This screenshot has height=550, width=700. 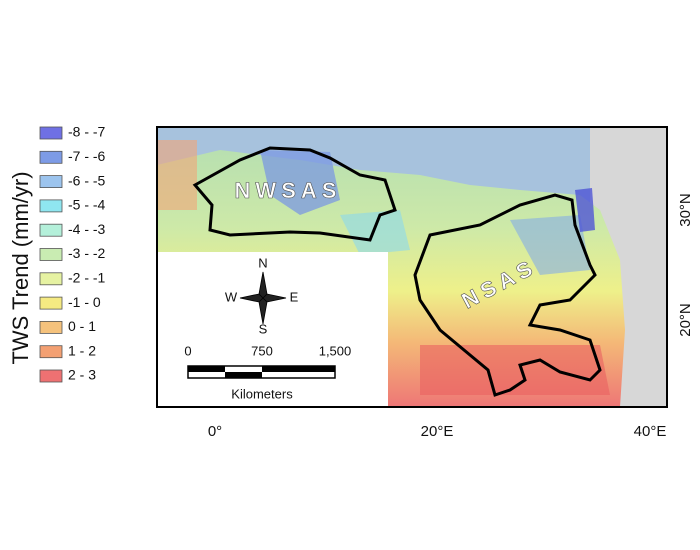 What do you see at coordinates (335, 350) in the screenshot?
I see `scale-label: 1,500` at bounding box center [335, 350].